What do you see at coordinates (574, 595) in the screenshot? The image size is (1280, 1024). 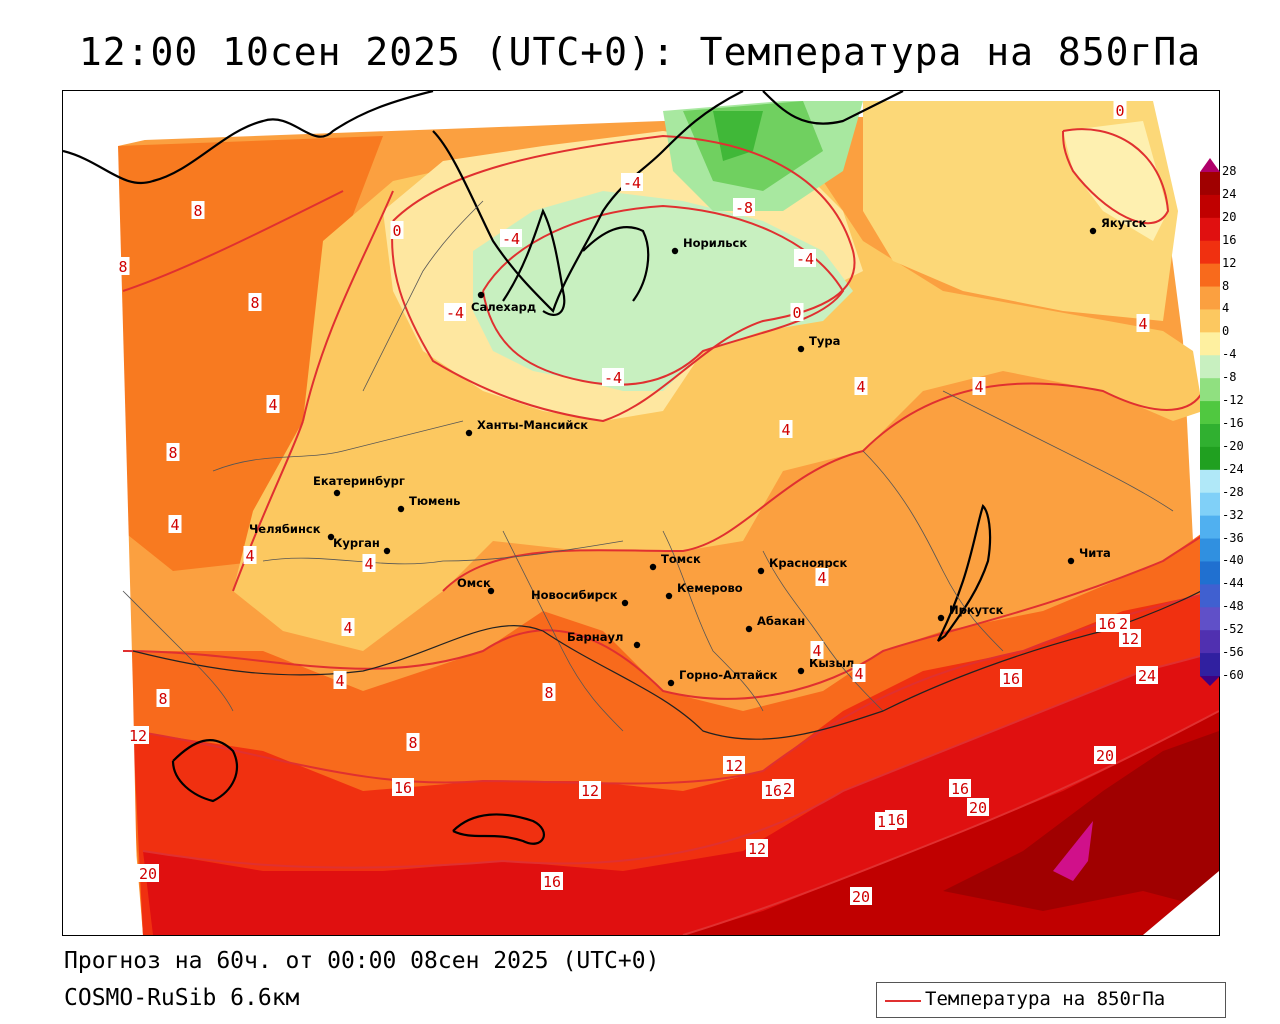 I see `city-label: Новосибирск` at bounding box center [574, 595].